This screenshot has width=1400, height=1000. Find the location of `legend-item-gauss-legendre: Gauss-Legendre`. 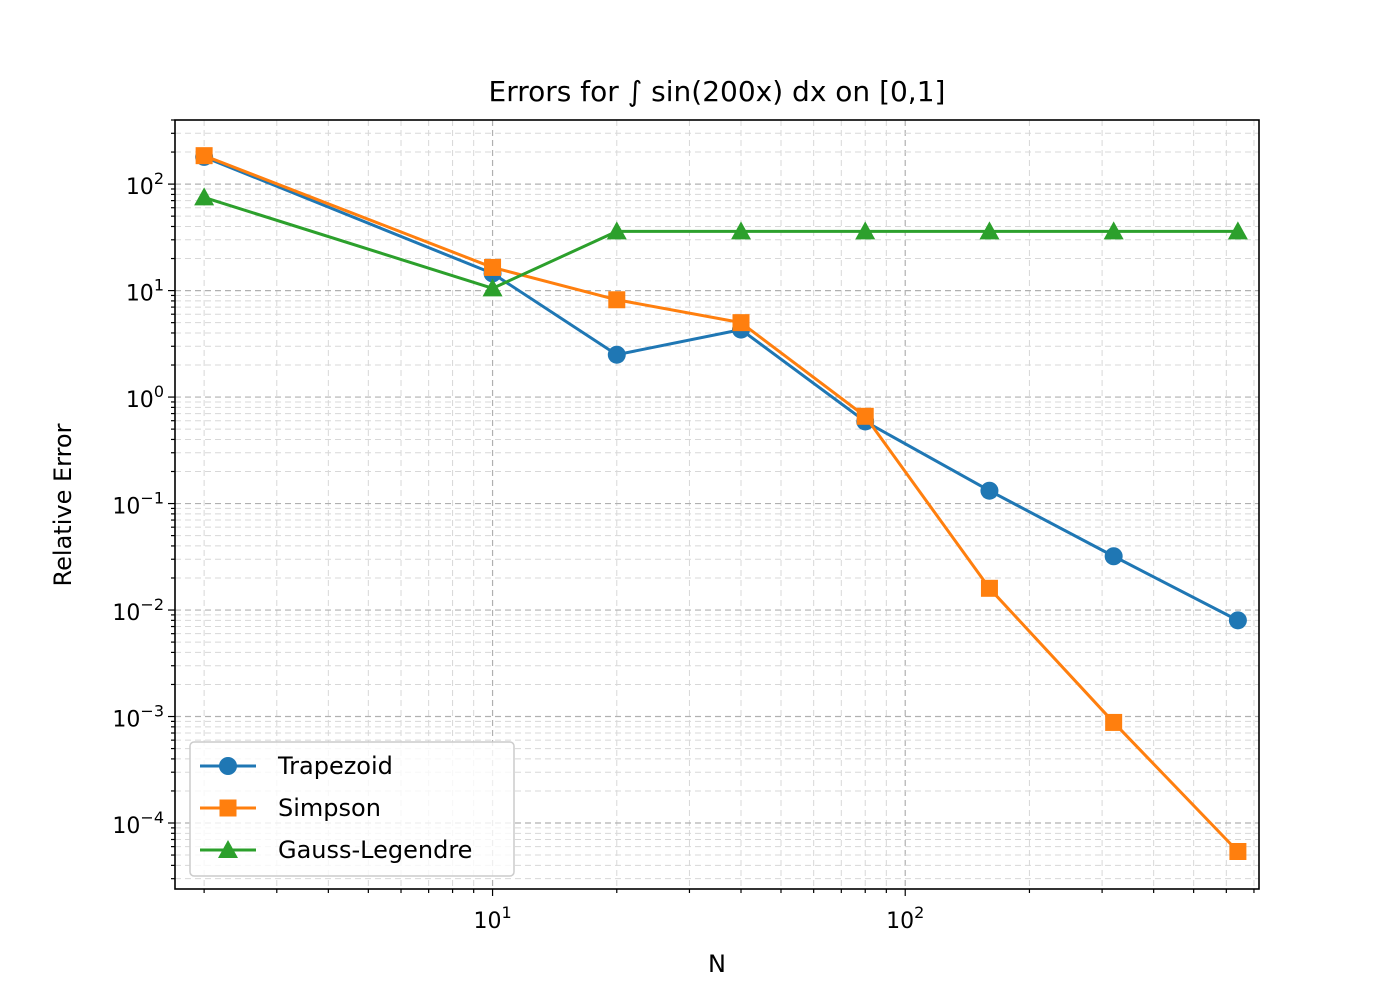

legend-item-gauss-legendre: Gauss-Legendre is located at coordinates (336, 850).